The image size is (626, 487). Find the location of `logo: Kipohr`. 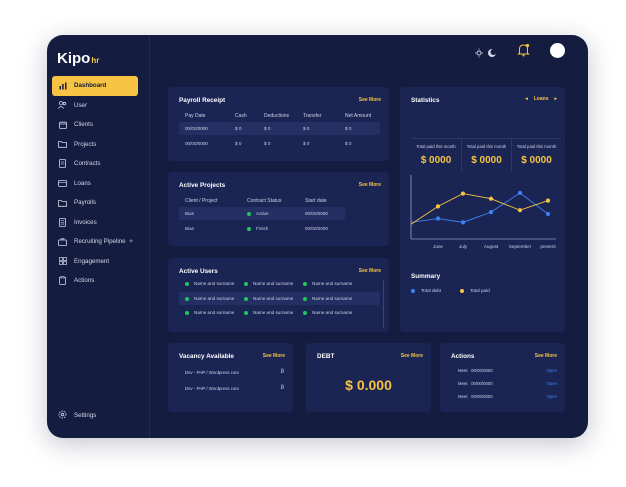

logo: Kipohr is located at coordinates (78, 58).